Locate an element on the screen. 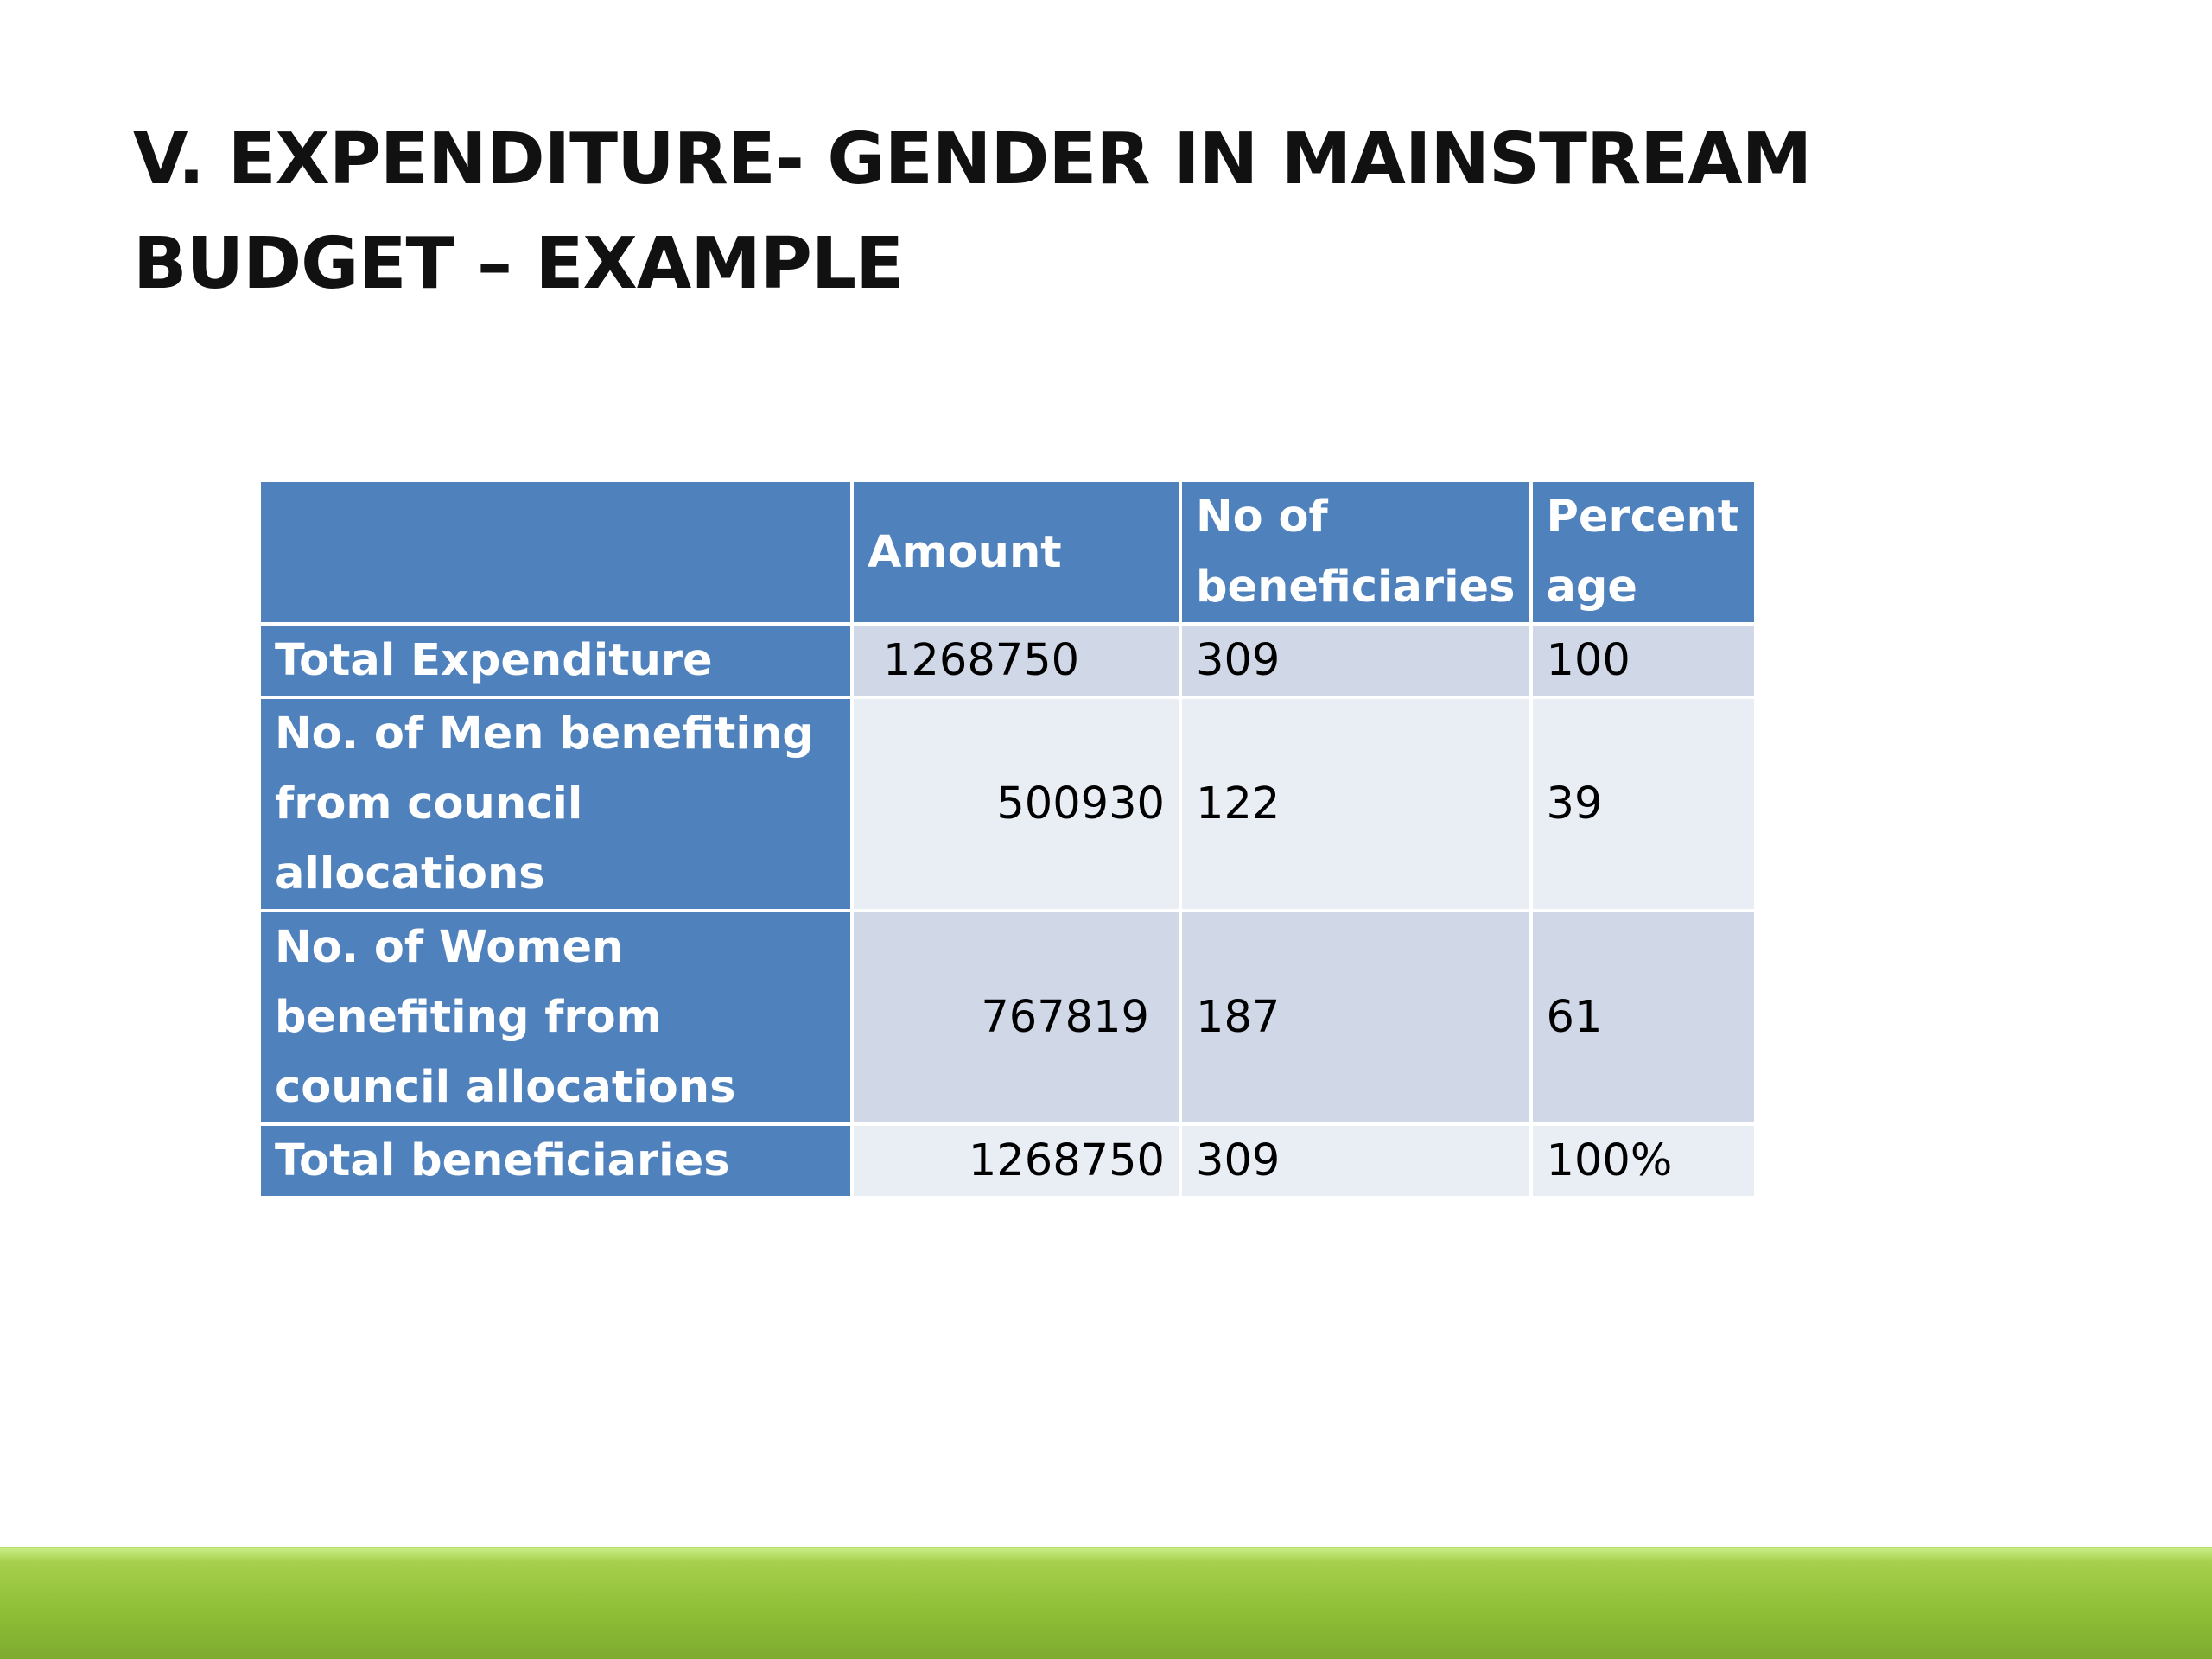  header-beneficiaries: No of beneficiaries is located at coordinates (1356, 552).